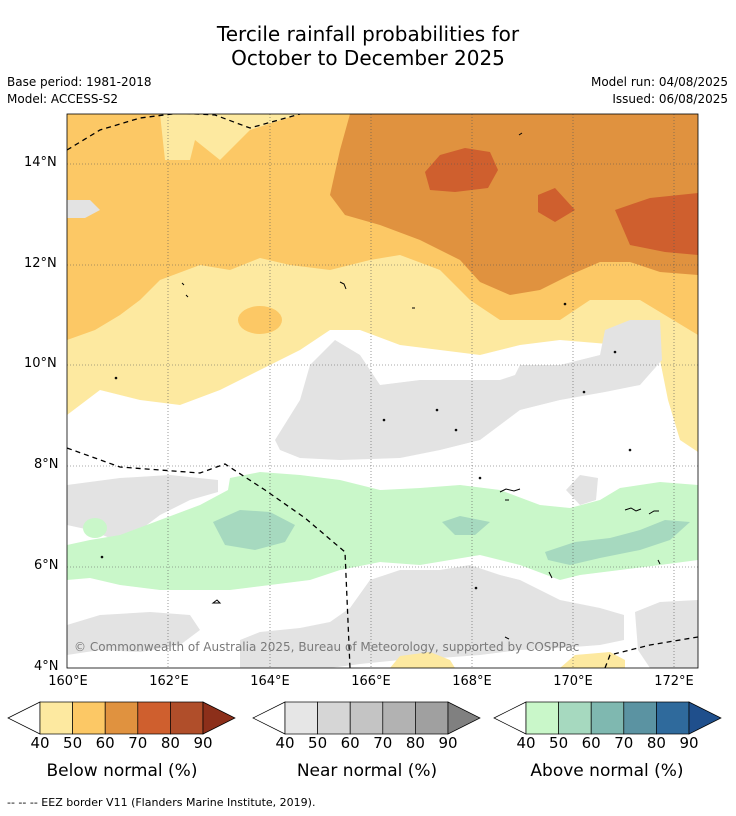 This screenshot has width=736, height=816. I want to click on below-normal-60-region, so click(514, 204).